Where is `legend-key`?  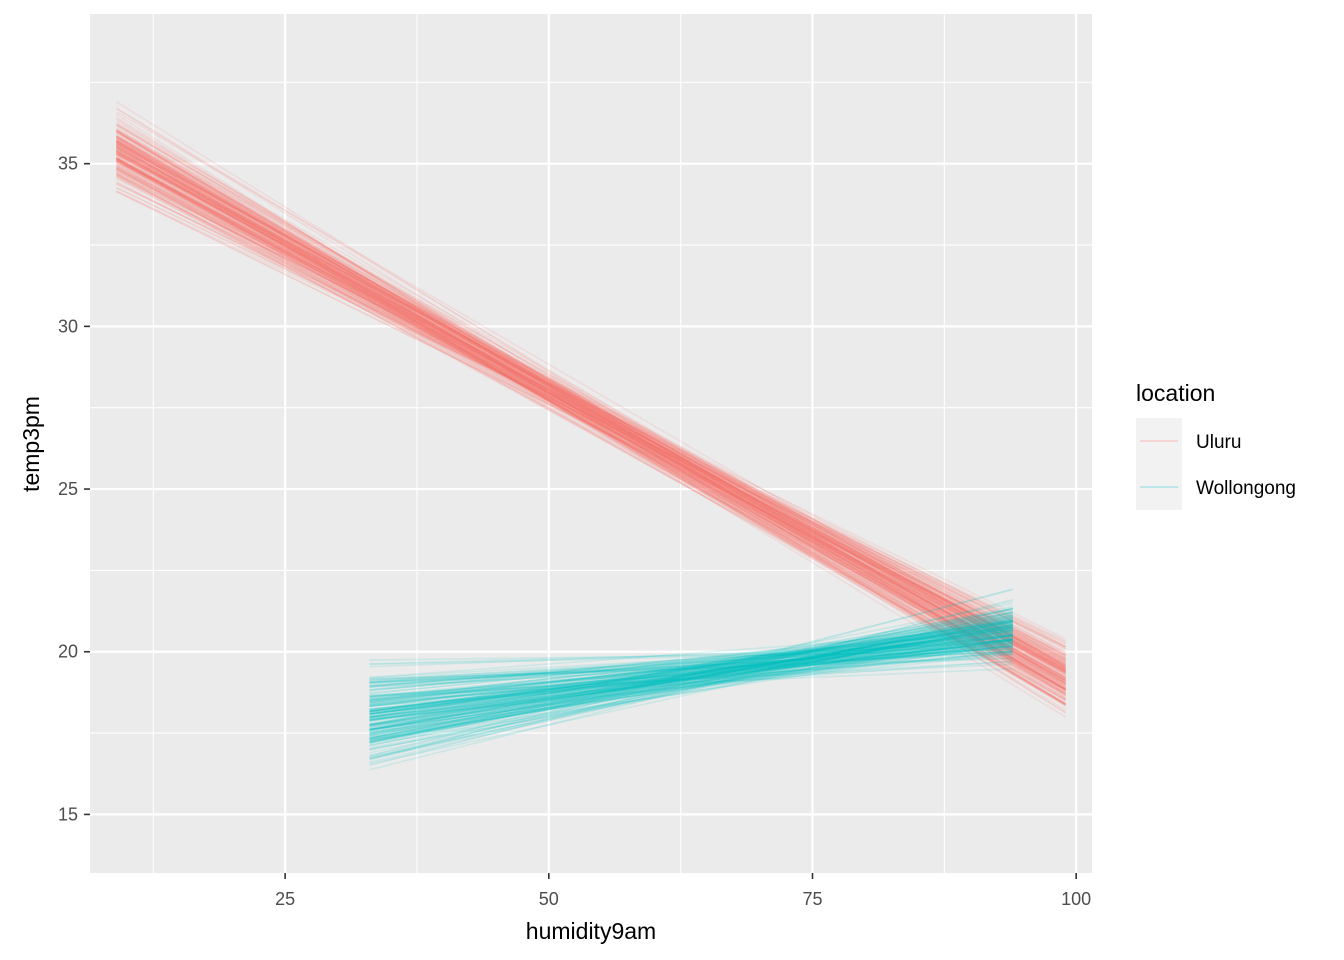
legend-key is located at coordinates (1159, 487).